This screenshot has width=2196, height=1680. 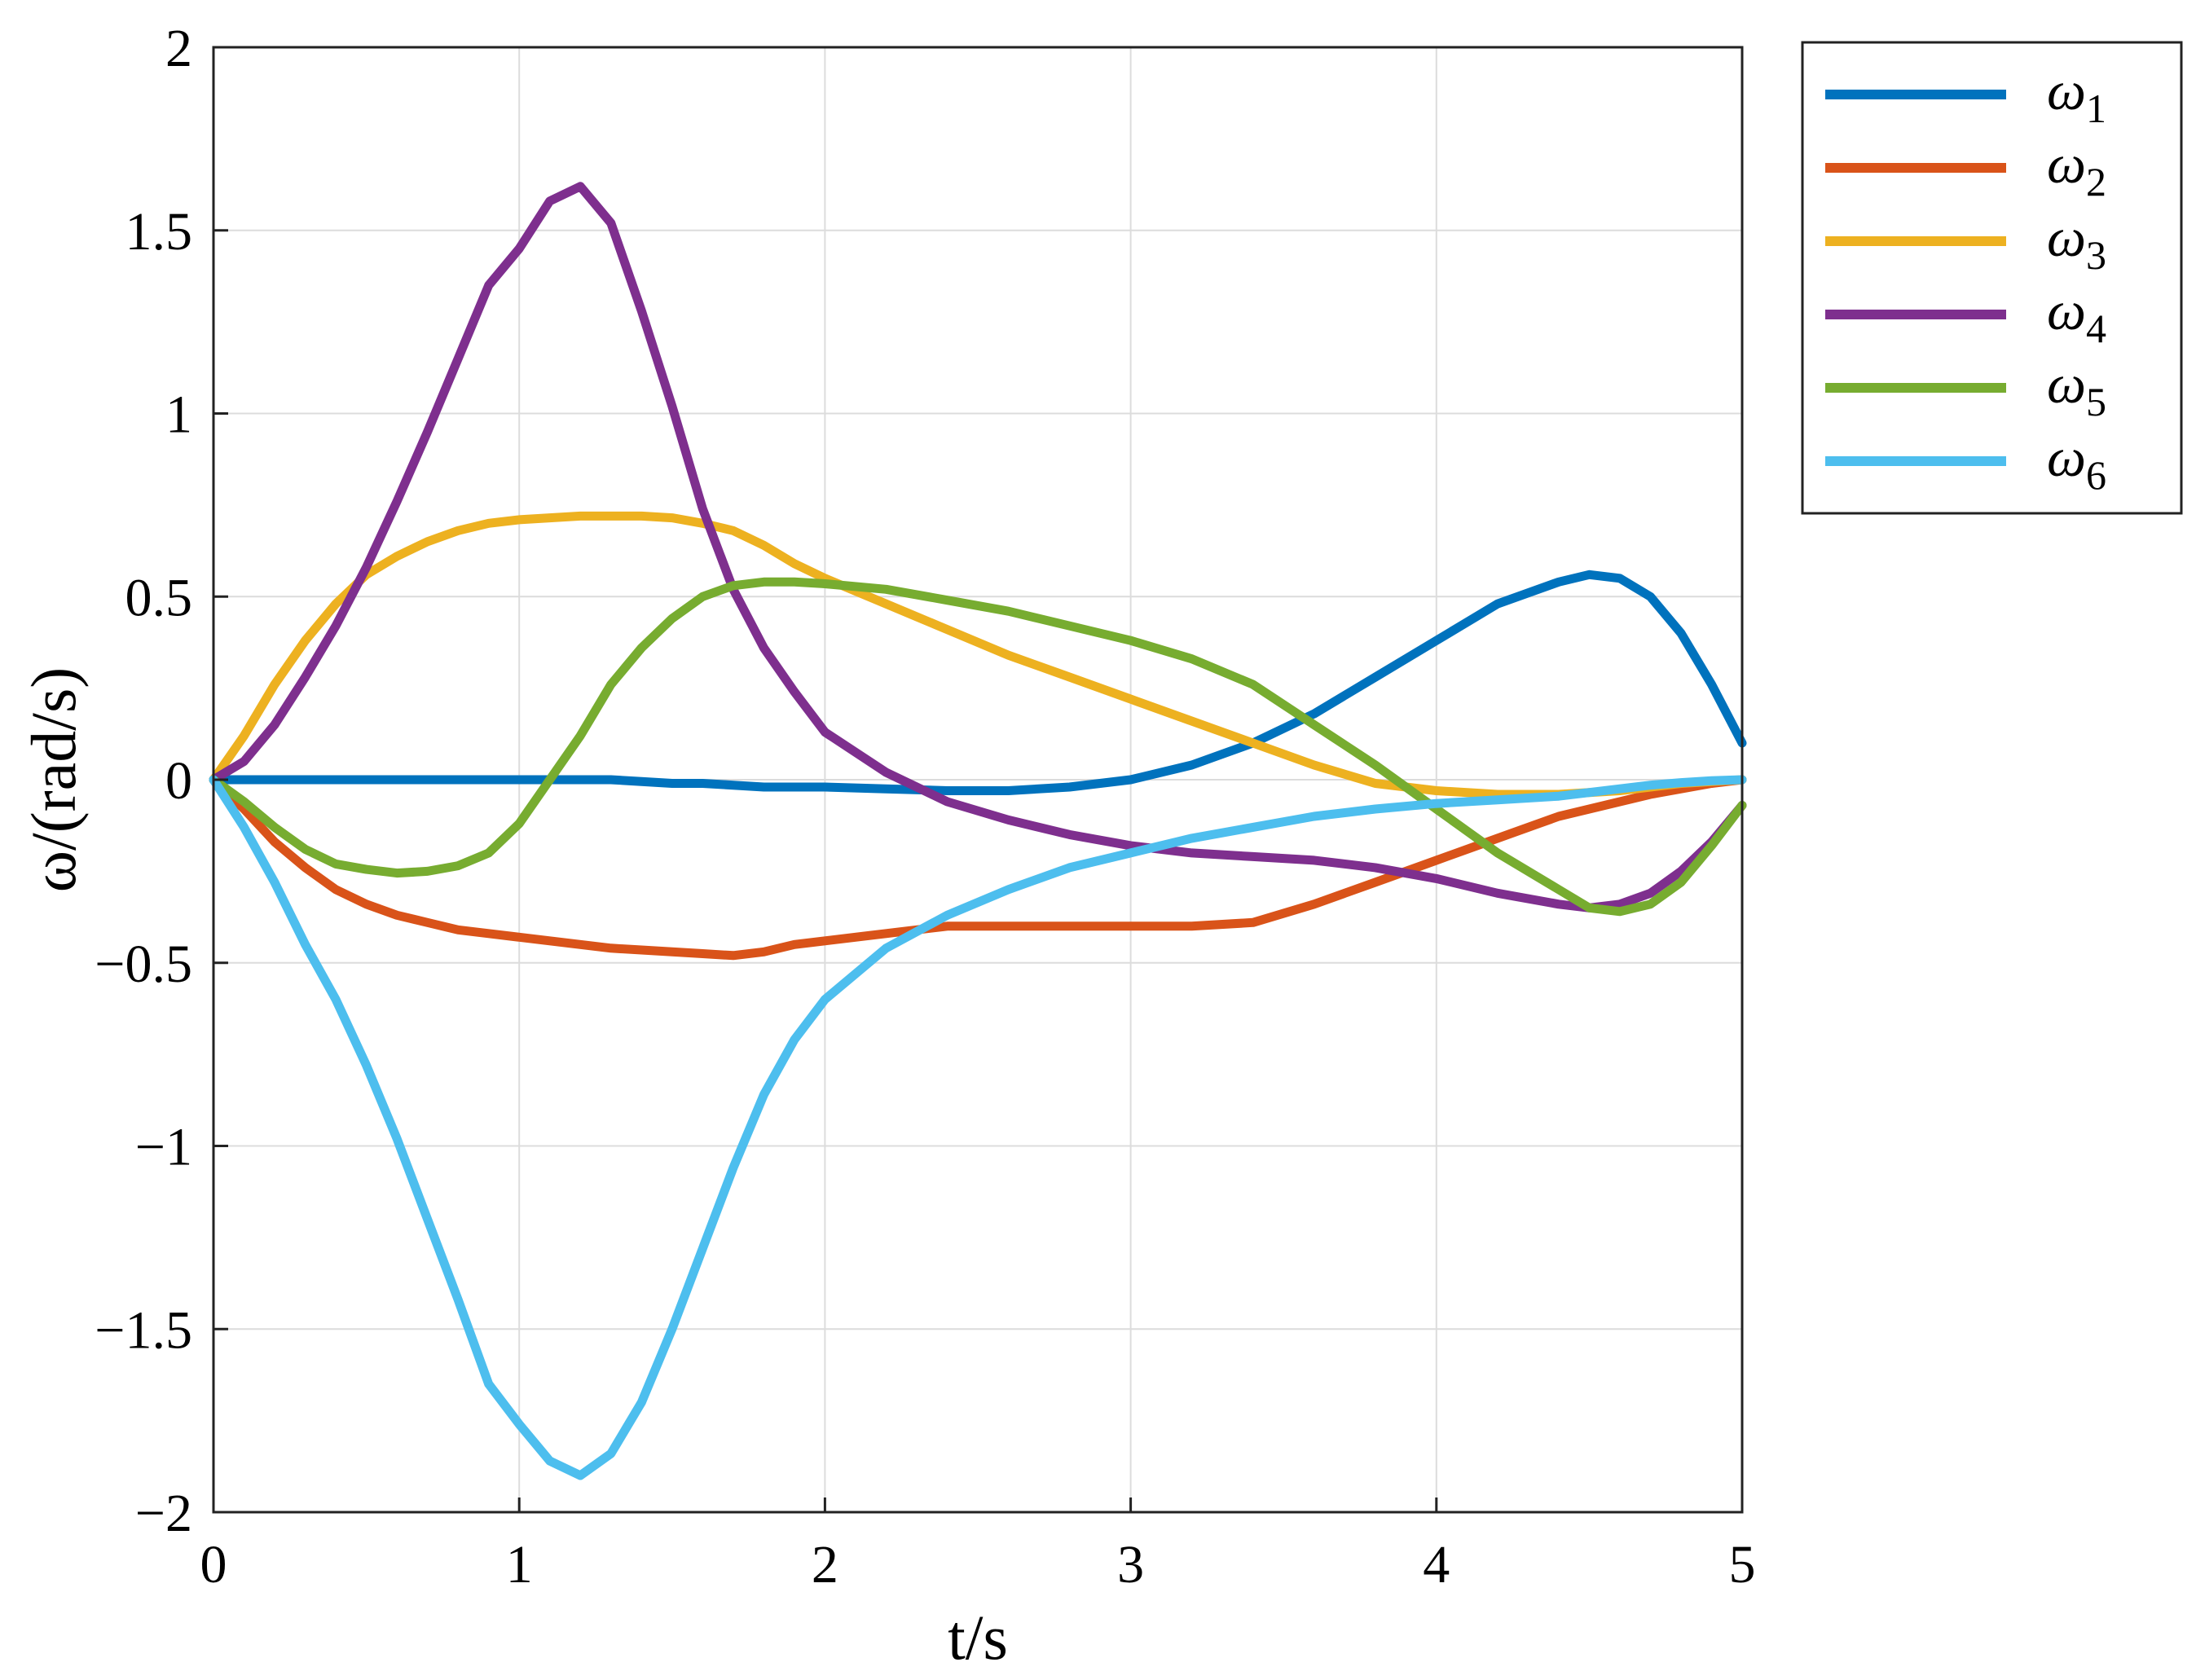 What do you see at coordinates (2096, 182) in the screenshot?
I see `legend-label-subscript: 2` at bounding box center [2096, 182].